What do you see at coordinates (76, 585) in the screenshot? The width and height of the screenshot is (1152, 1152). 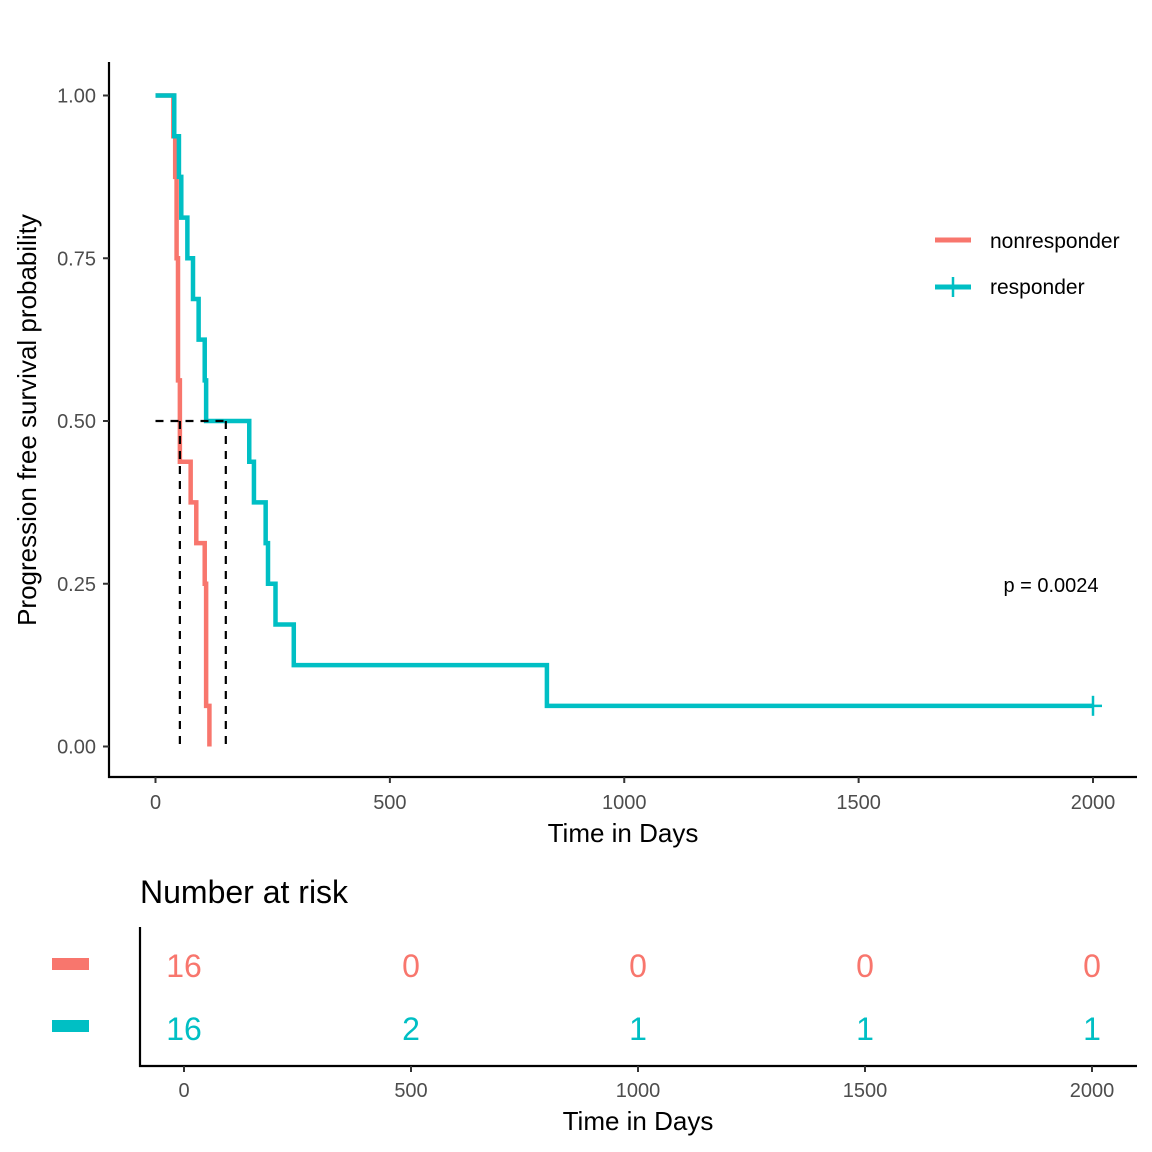 I see `y-tick-label: 0.25` at bounding box center [76, 585].